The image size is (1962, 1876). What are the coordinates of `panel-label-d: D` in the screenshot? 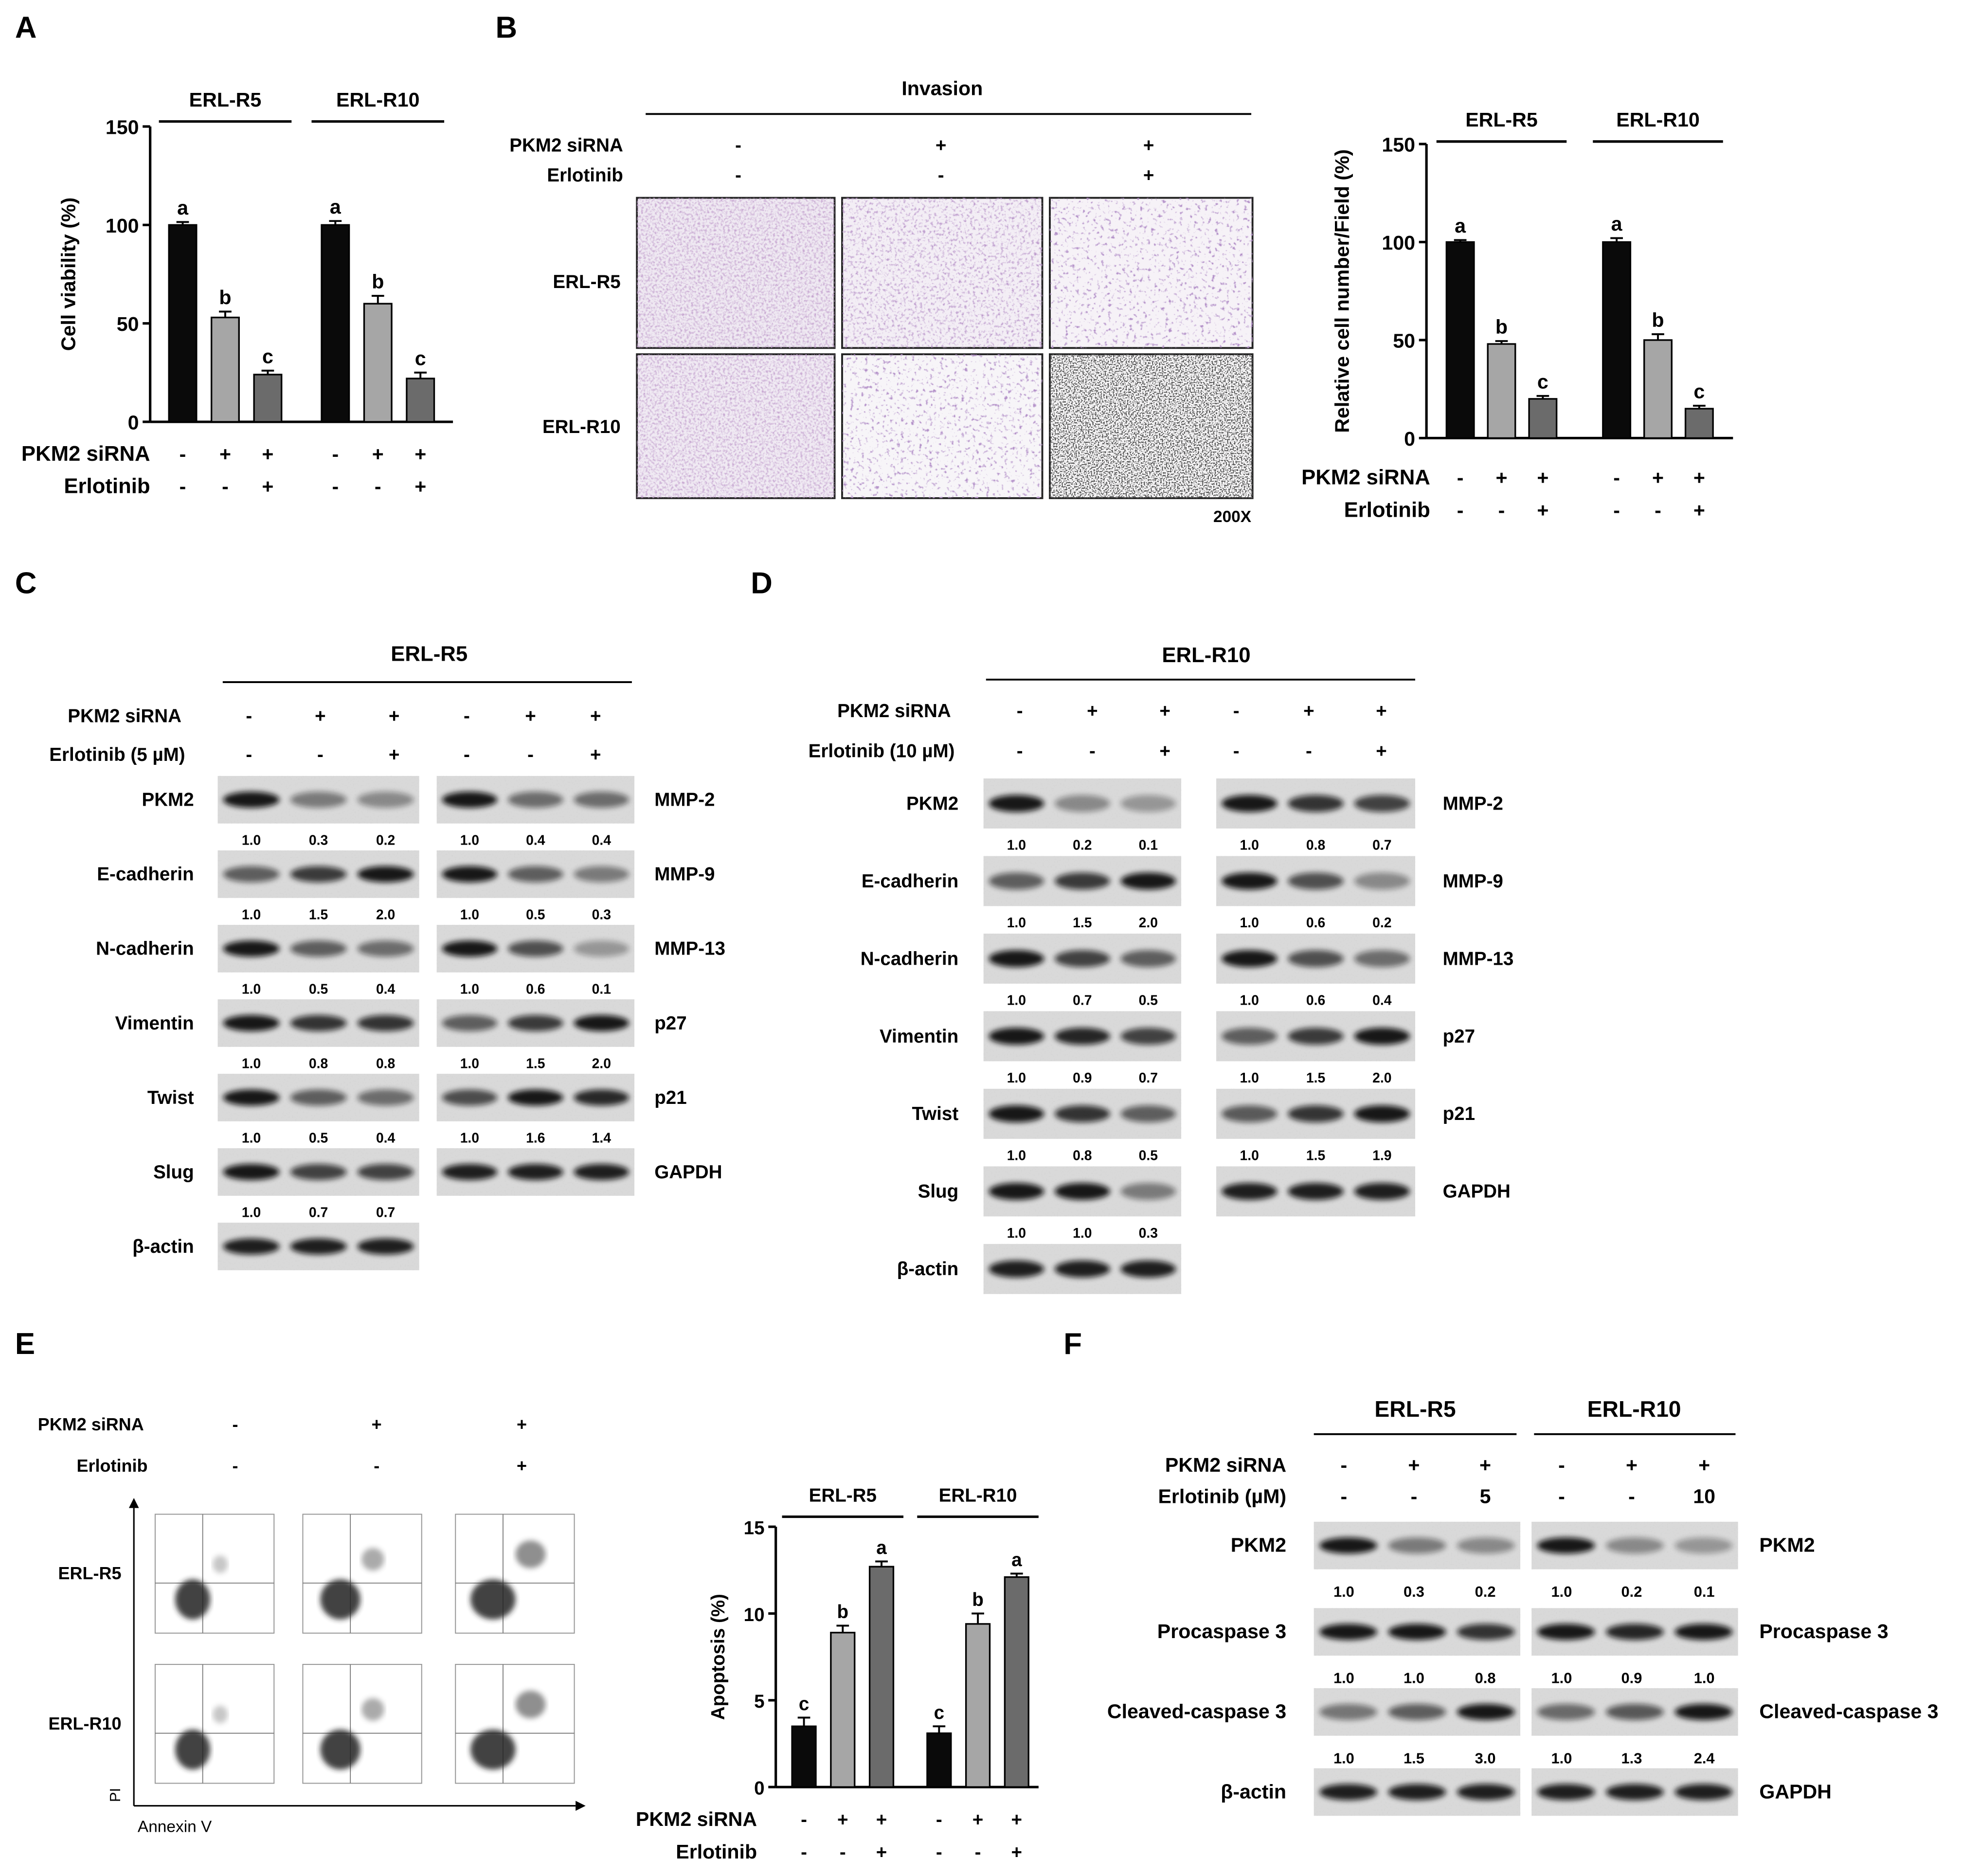 It's located at (762, 583).